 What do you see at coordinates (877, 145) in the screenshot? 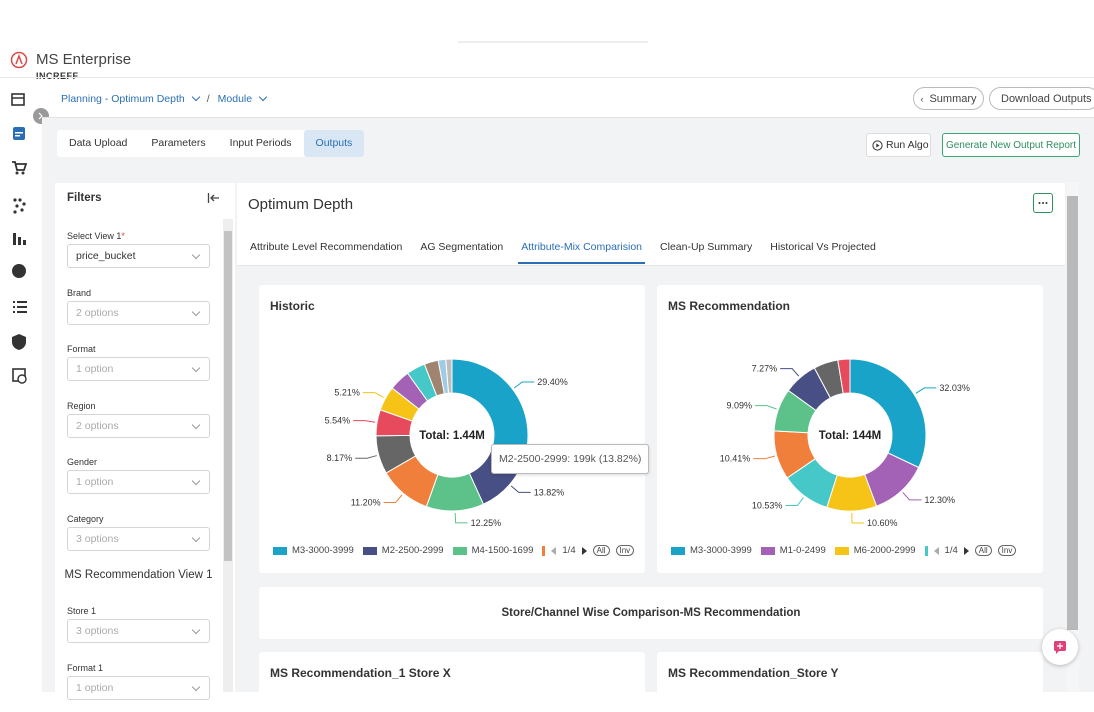
I see `play-icon` at bounding box center [877, 145].